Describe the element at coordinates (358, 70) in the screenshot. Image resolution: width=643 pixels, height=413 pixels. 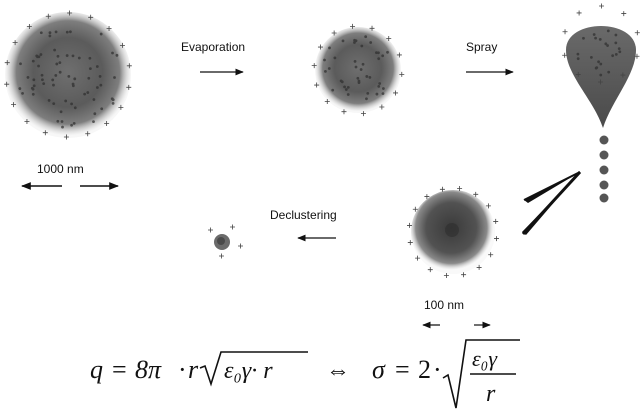
I see `medium-droplet` at that location.